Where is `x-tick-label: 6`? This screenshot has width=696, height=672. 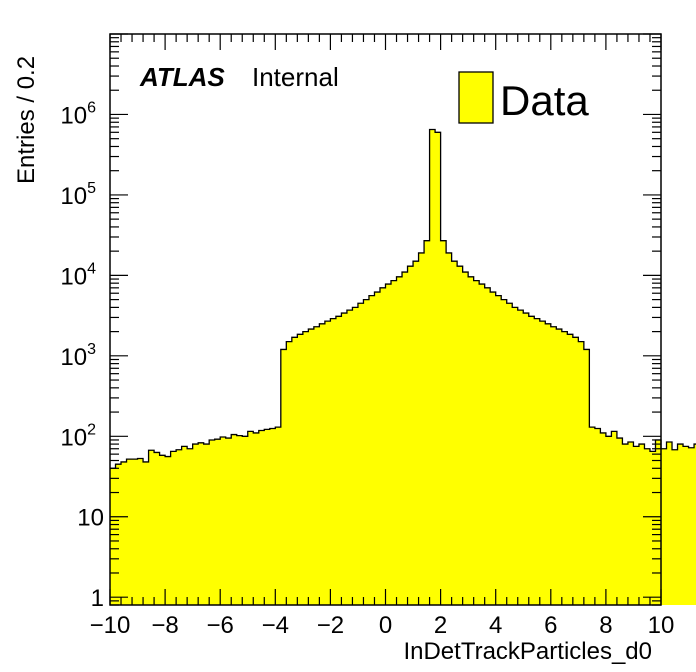
x-tick-label: 6 is located at coordinates (550, 625).